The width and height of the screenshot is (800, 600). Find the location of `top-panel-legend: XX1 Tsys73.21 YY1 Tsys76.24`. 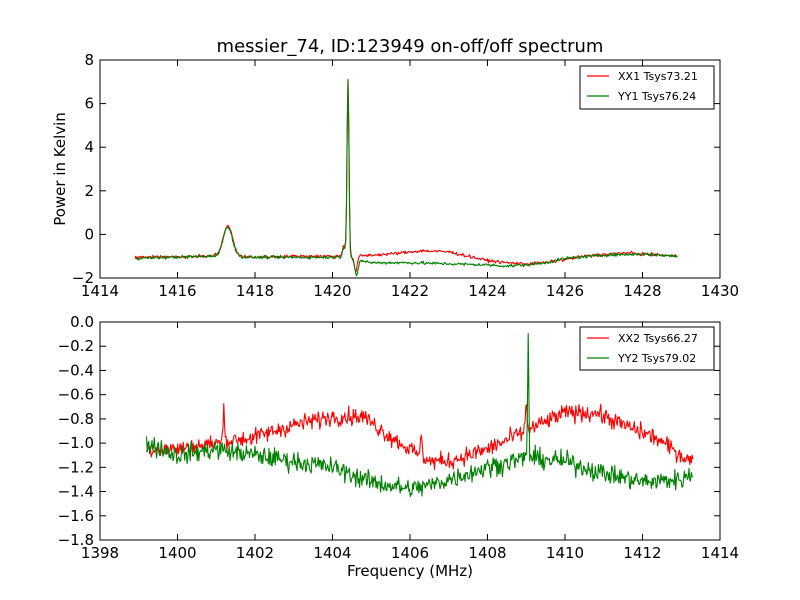

top-panel-legend: XX1 Tsys73.21 YY1 Tsys76.24 is located at coordinates (647, 87).